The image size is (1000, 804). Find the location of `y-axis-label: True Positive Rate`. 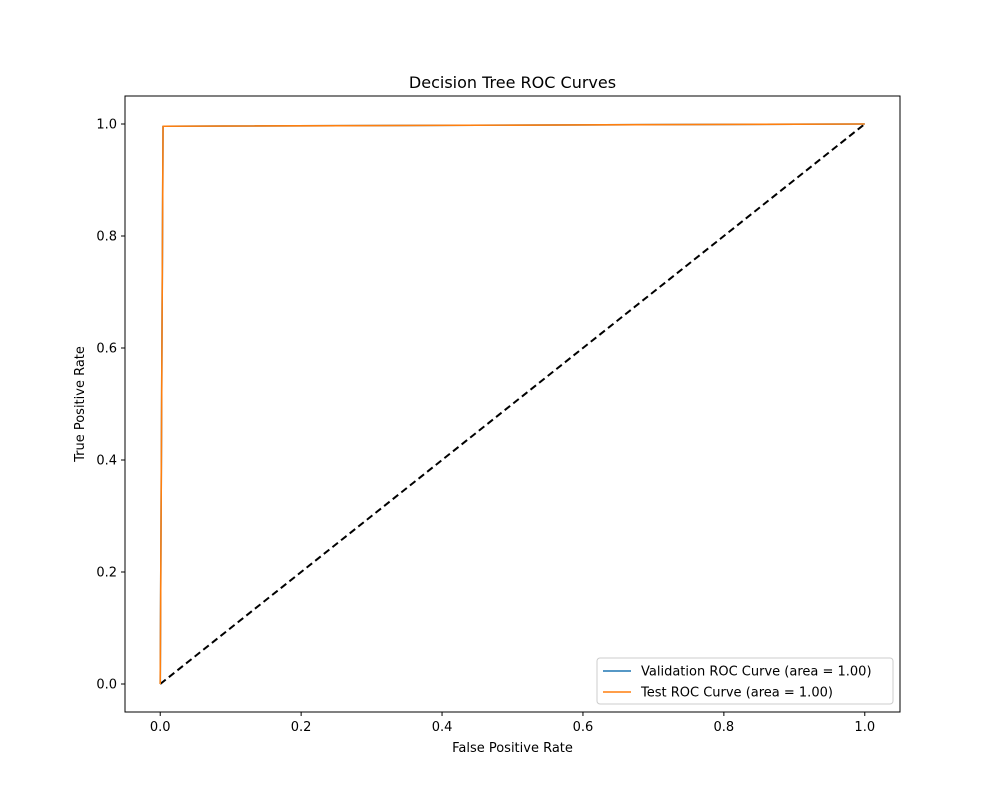

y-axis-label: True Positive Rate is located at coordinates (80, 404).